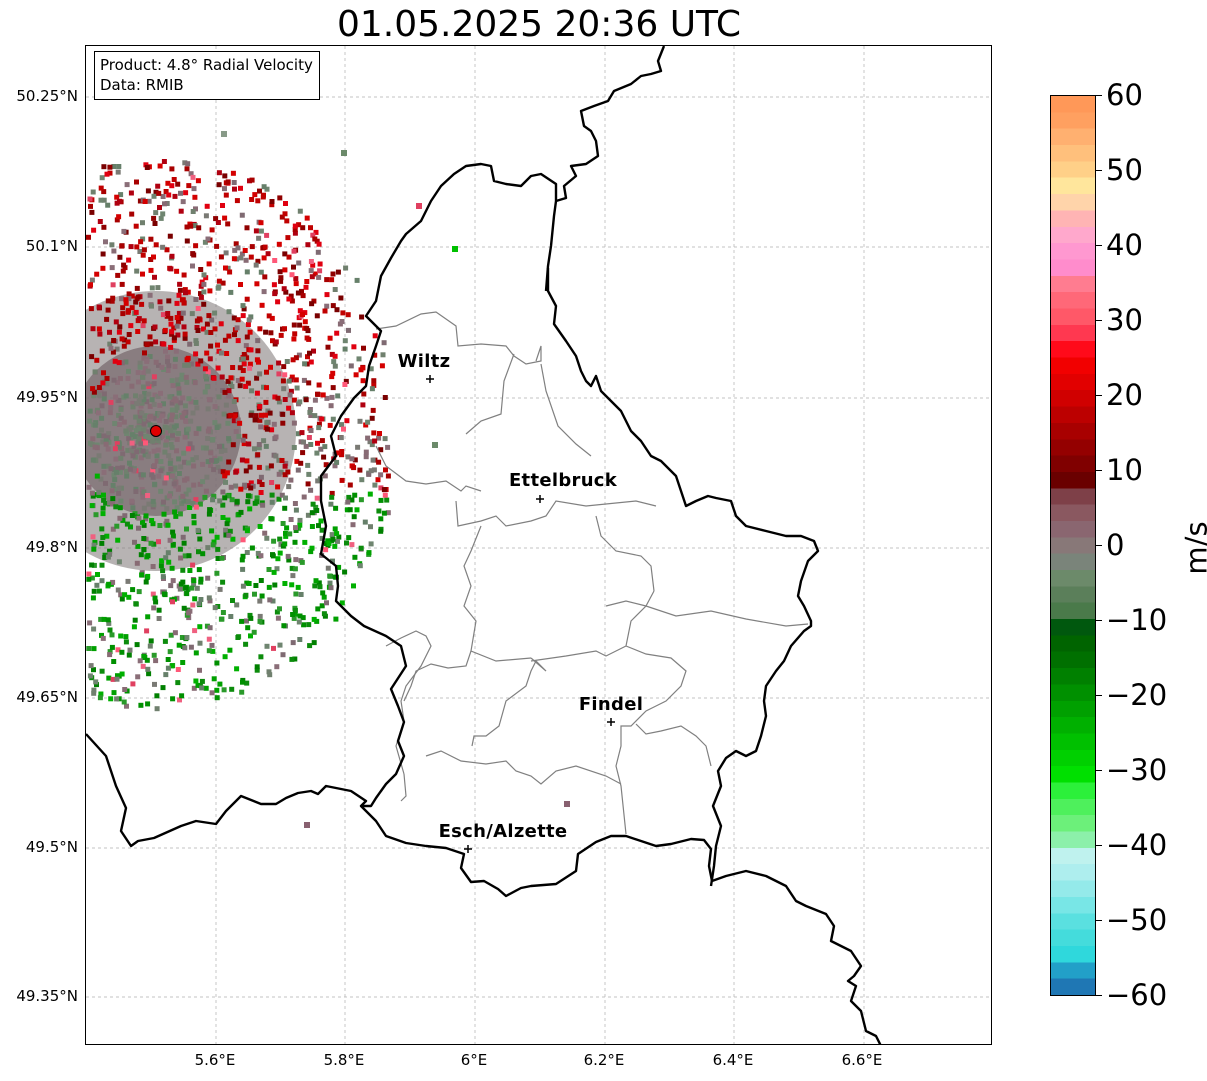 The width and height of the screenshot is (1207, 1081). I want to click on canton-border-esch-west, so click(403, 787).